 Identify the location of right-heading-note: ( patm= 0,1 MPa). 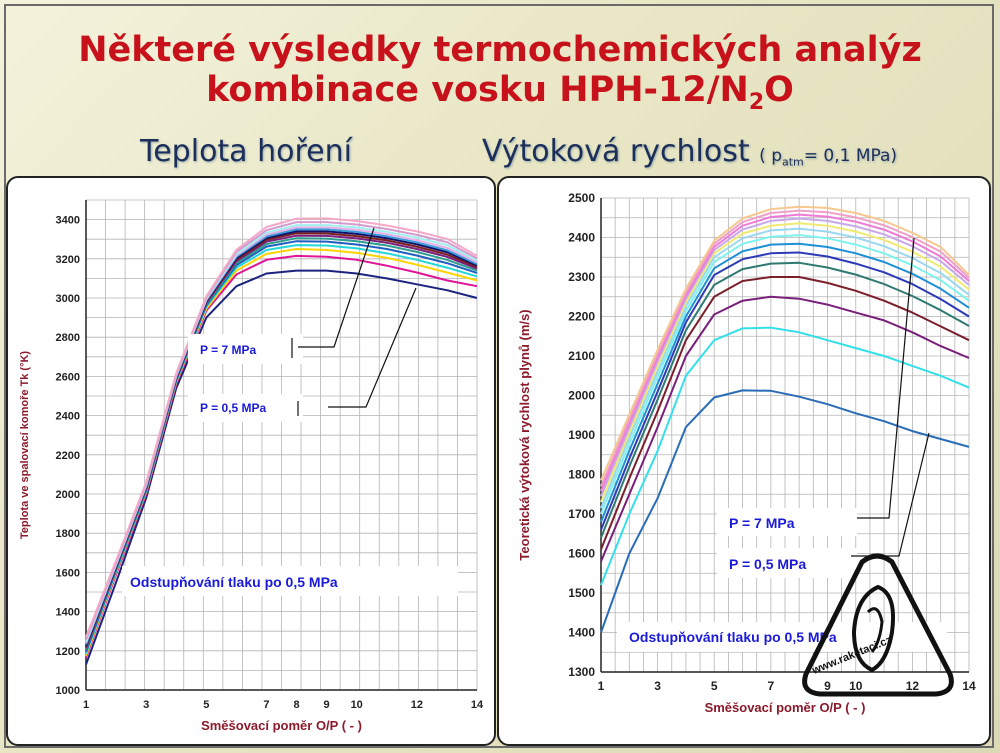
(828, 157).